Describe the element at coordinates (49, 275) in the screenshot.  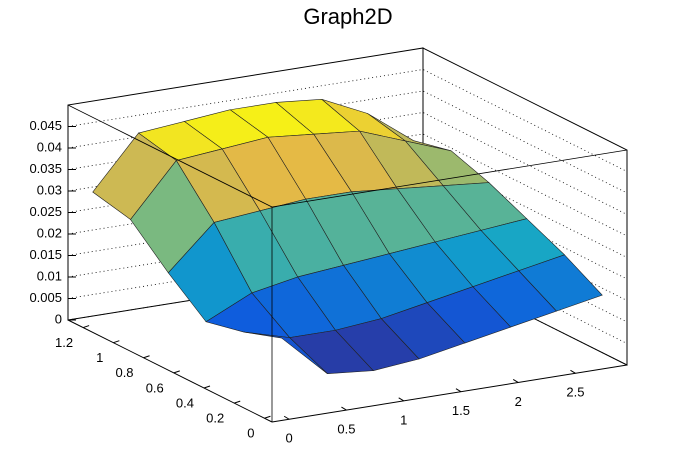
I see `z-tick-label: 0.01` at that location.